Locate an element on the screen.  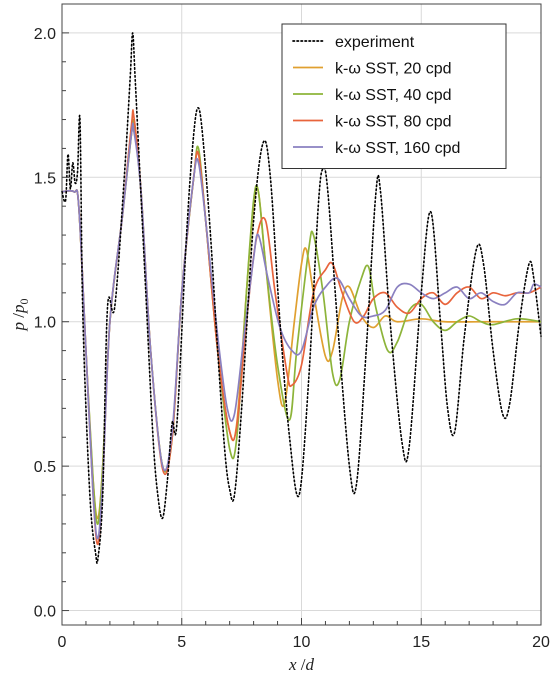
y-tick-label: 1.5 is located at coordinates (45, 178).